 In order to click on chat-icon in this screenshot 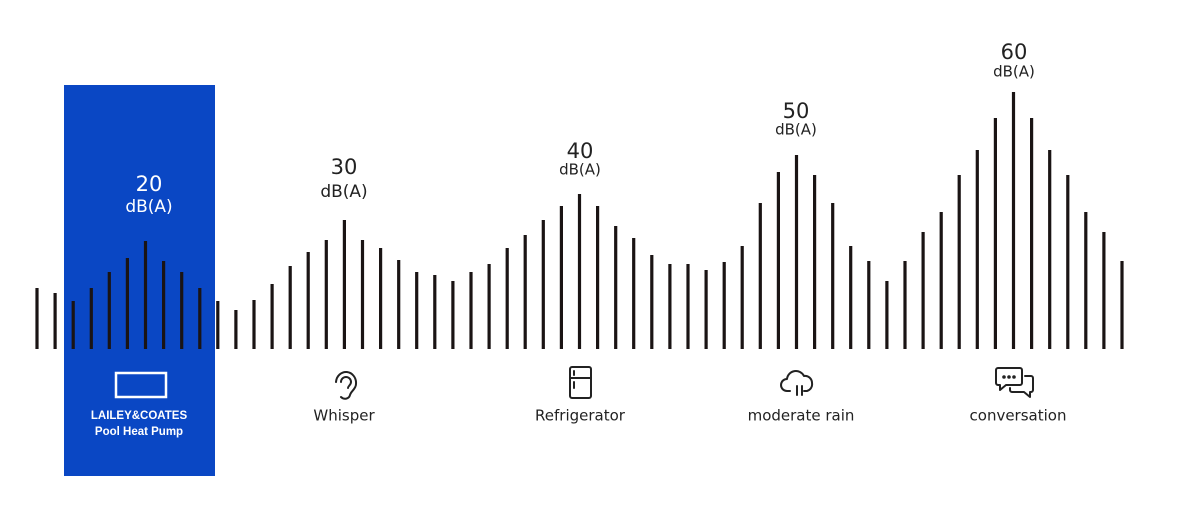, I will do `click(1014, 382)`.